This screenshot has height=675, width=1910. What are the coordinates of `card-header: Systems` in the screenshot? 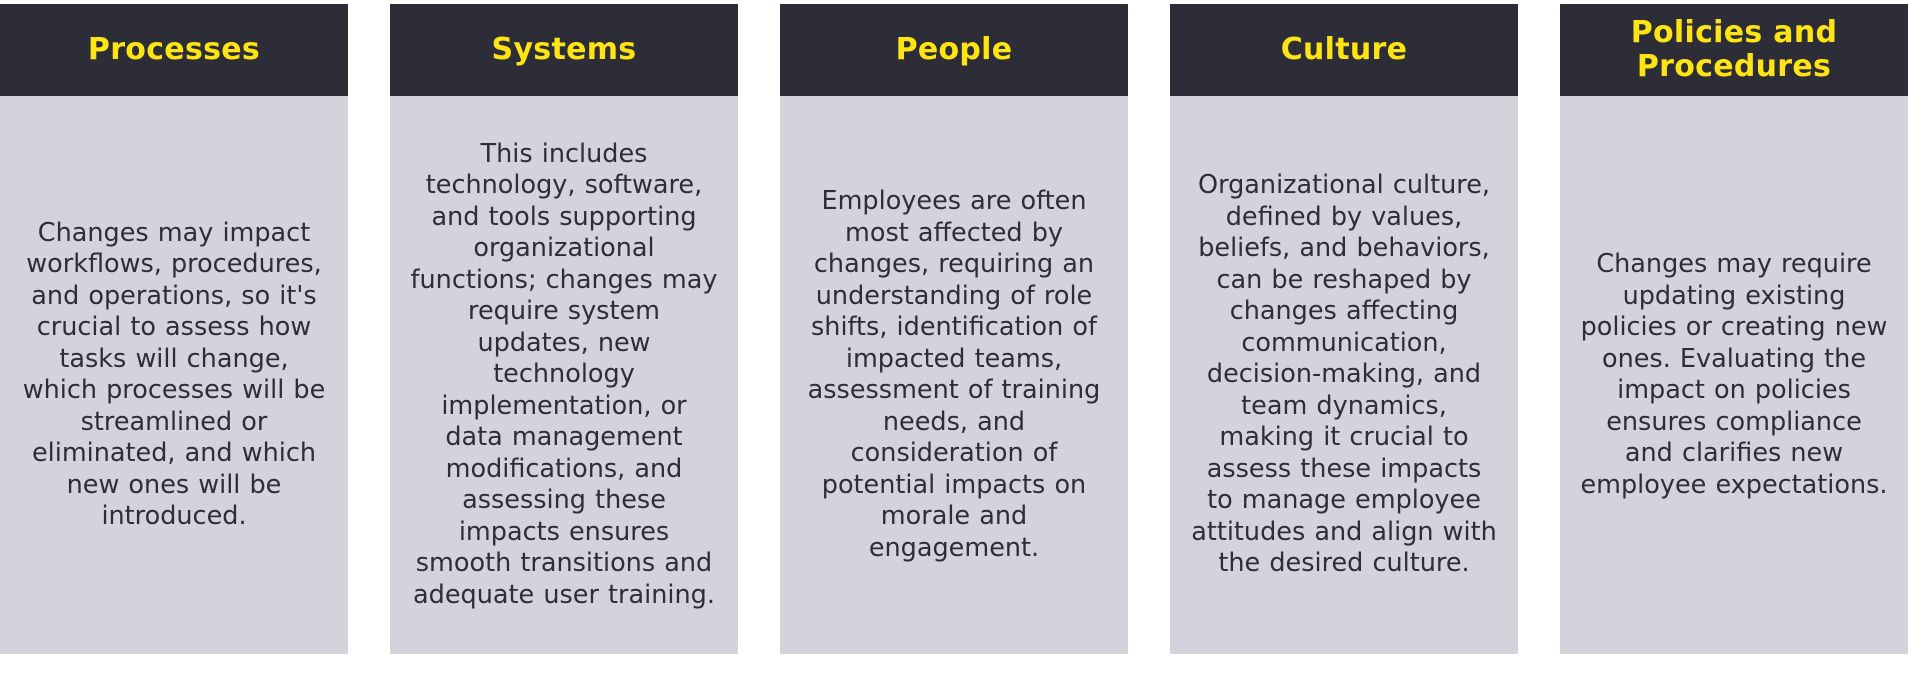 It's located at (564, 50).